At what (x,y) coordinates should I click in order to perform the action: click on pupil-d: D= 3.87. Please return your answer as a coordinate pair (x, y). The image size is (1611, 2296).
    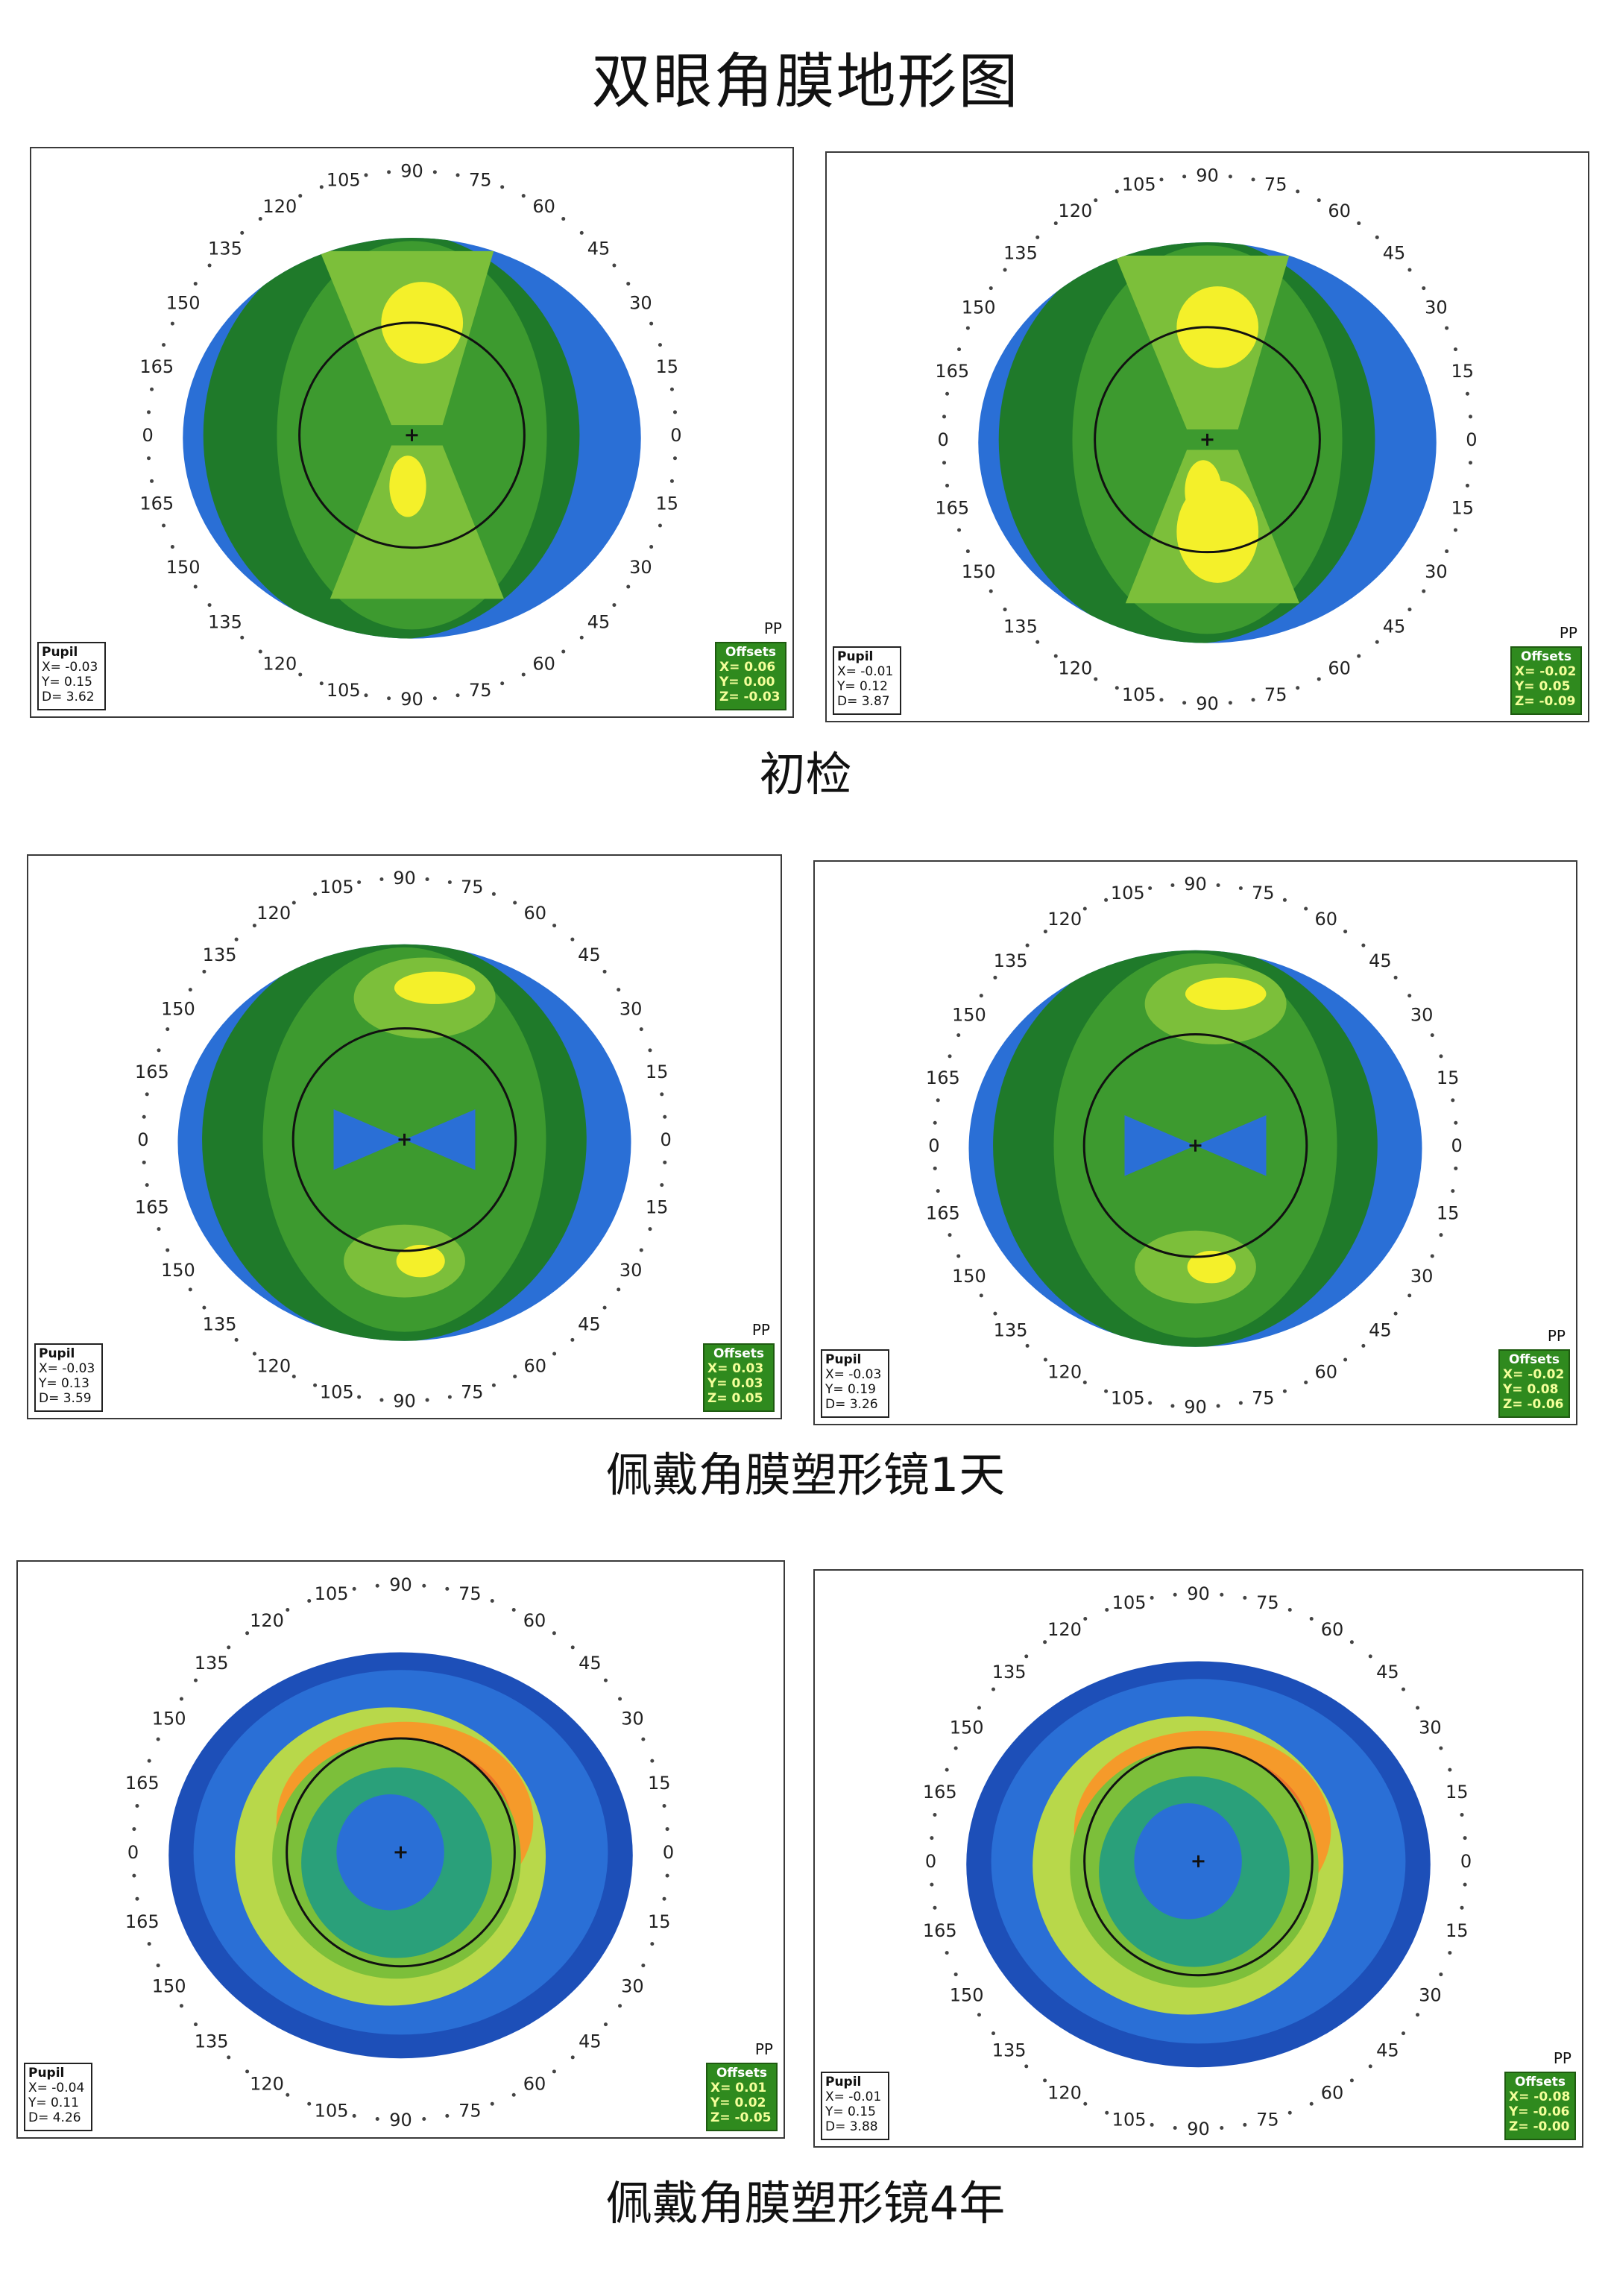
    Looking at the image, I should click on (864, 702).